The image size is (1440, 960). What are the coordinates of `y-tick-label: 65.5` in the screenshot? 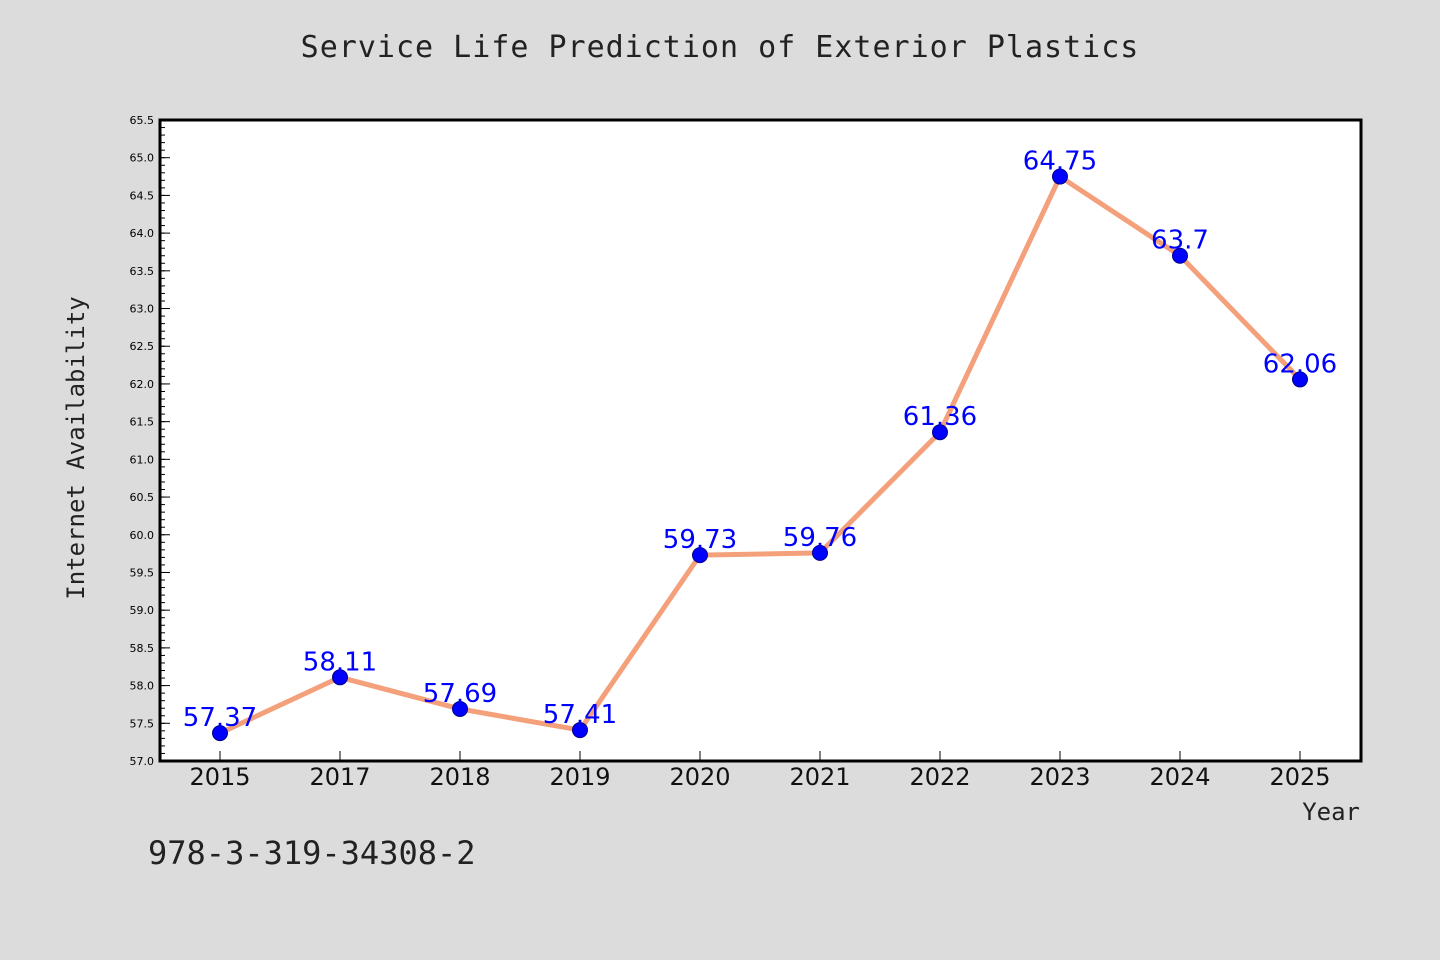 It's located at (142, 120).